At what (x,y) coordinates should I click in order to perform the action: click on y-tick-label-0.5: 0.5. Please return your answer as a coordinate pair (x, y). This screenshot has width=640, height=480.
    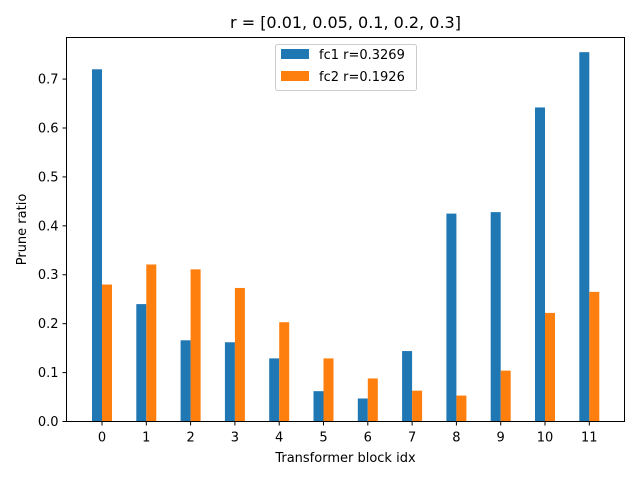
    Looking at the image, I should click on (48, 177).